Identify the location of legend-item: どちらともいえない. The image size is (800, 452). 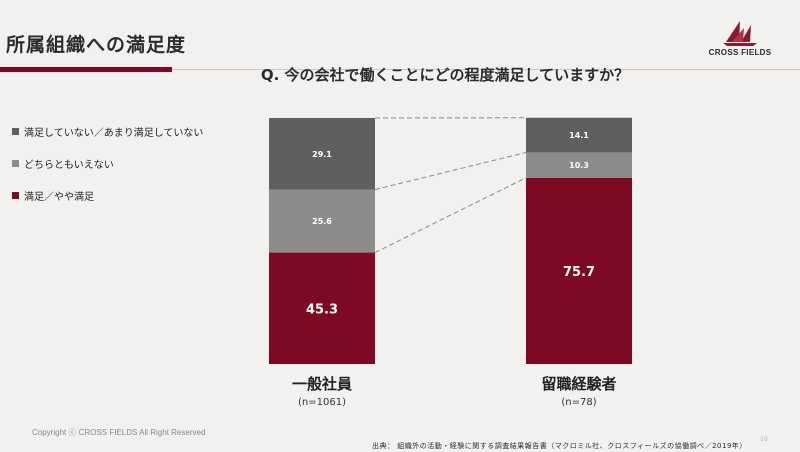
(107, 163).